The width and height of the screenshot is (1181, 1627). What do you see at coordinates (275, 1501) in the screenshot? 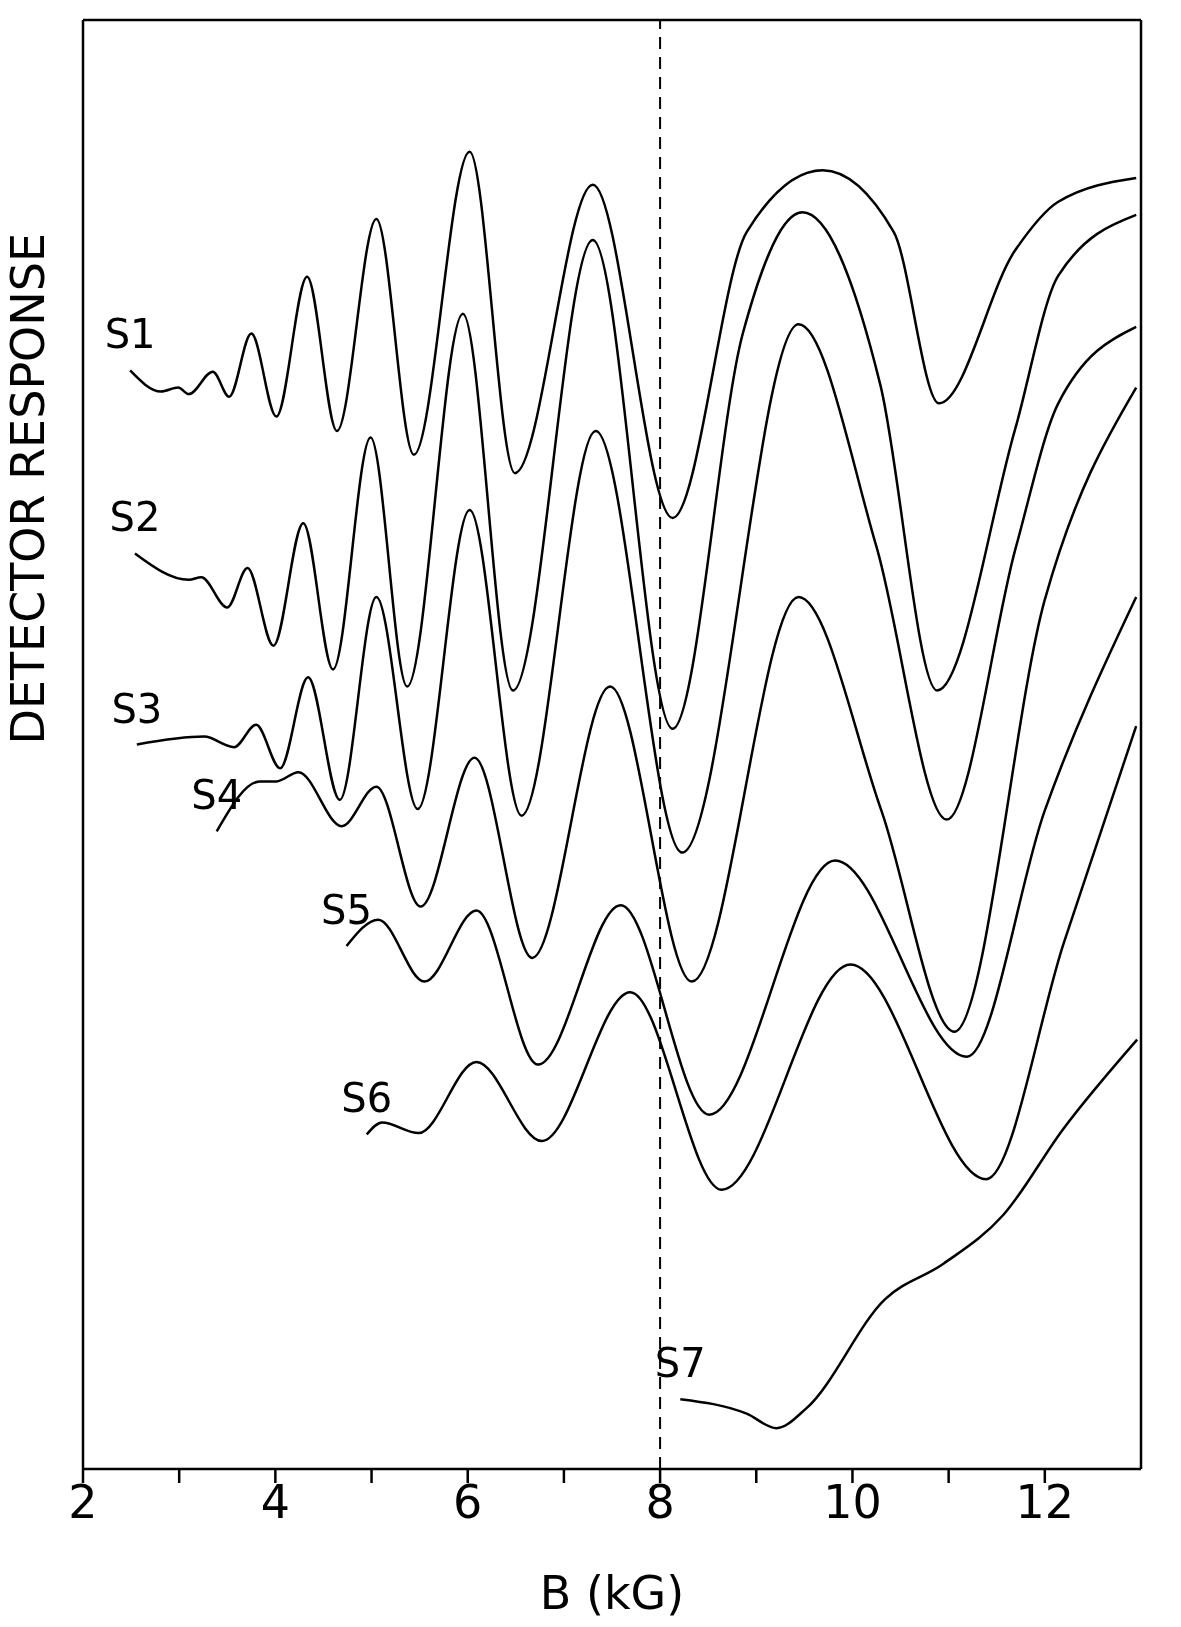
I see `x-tick-label: 4` at bounding box center [275, 1501].